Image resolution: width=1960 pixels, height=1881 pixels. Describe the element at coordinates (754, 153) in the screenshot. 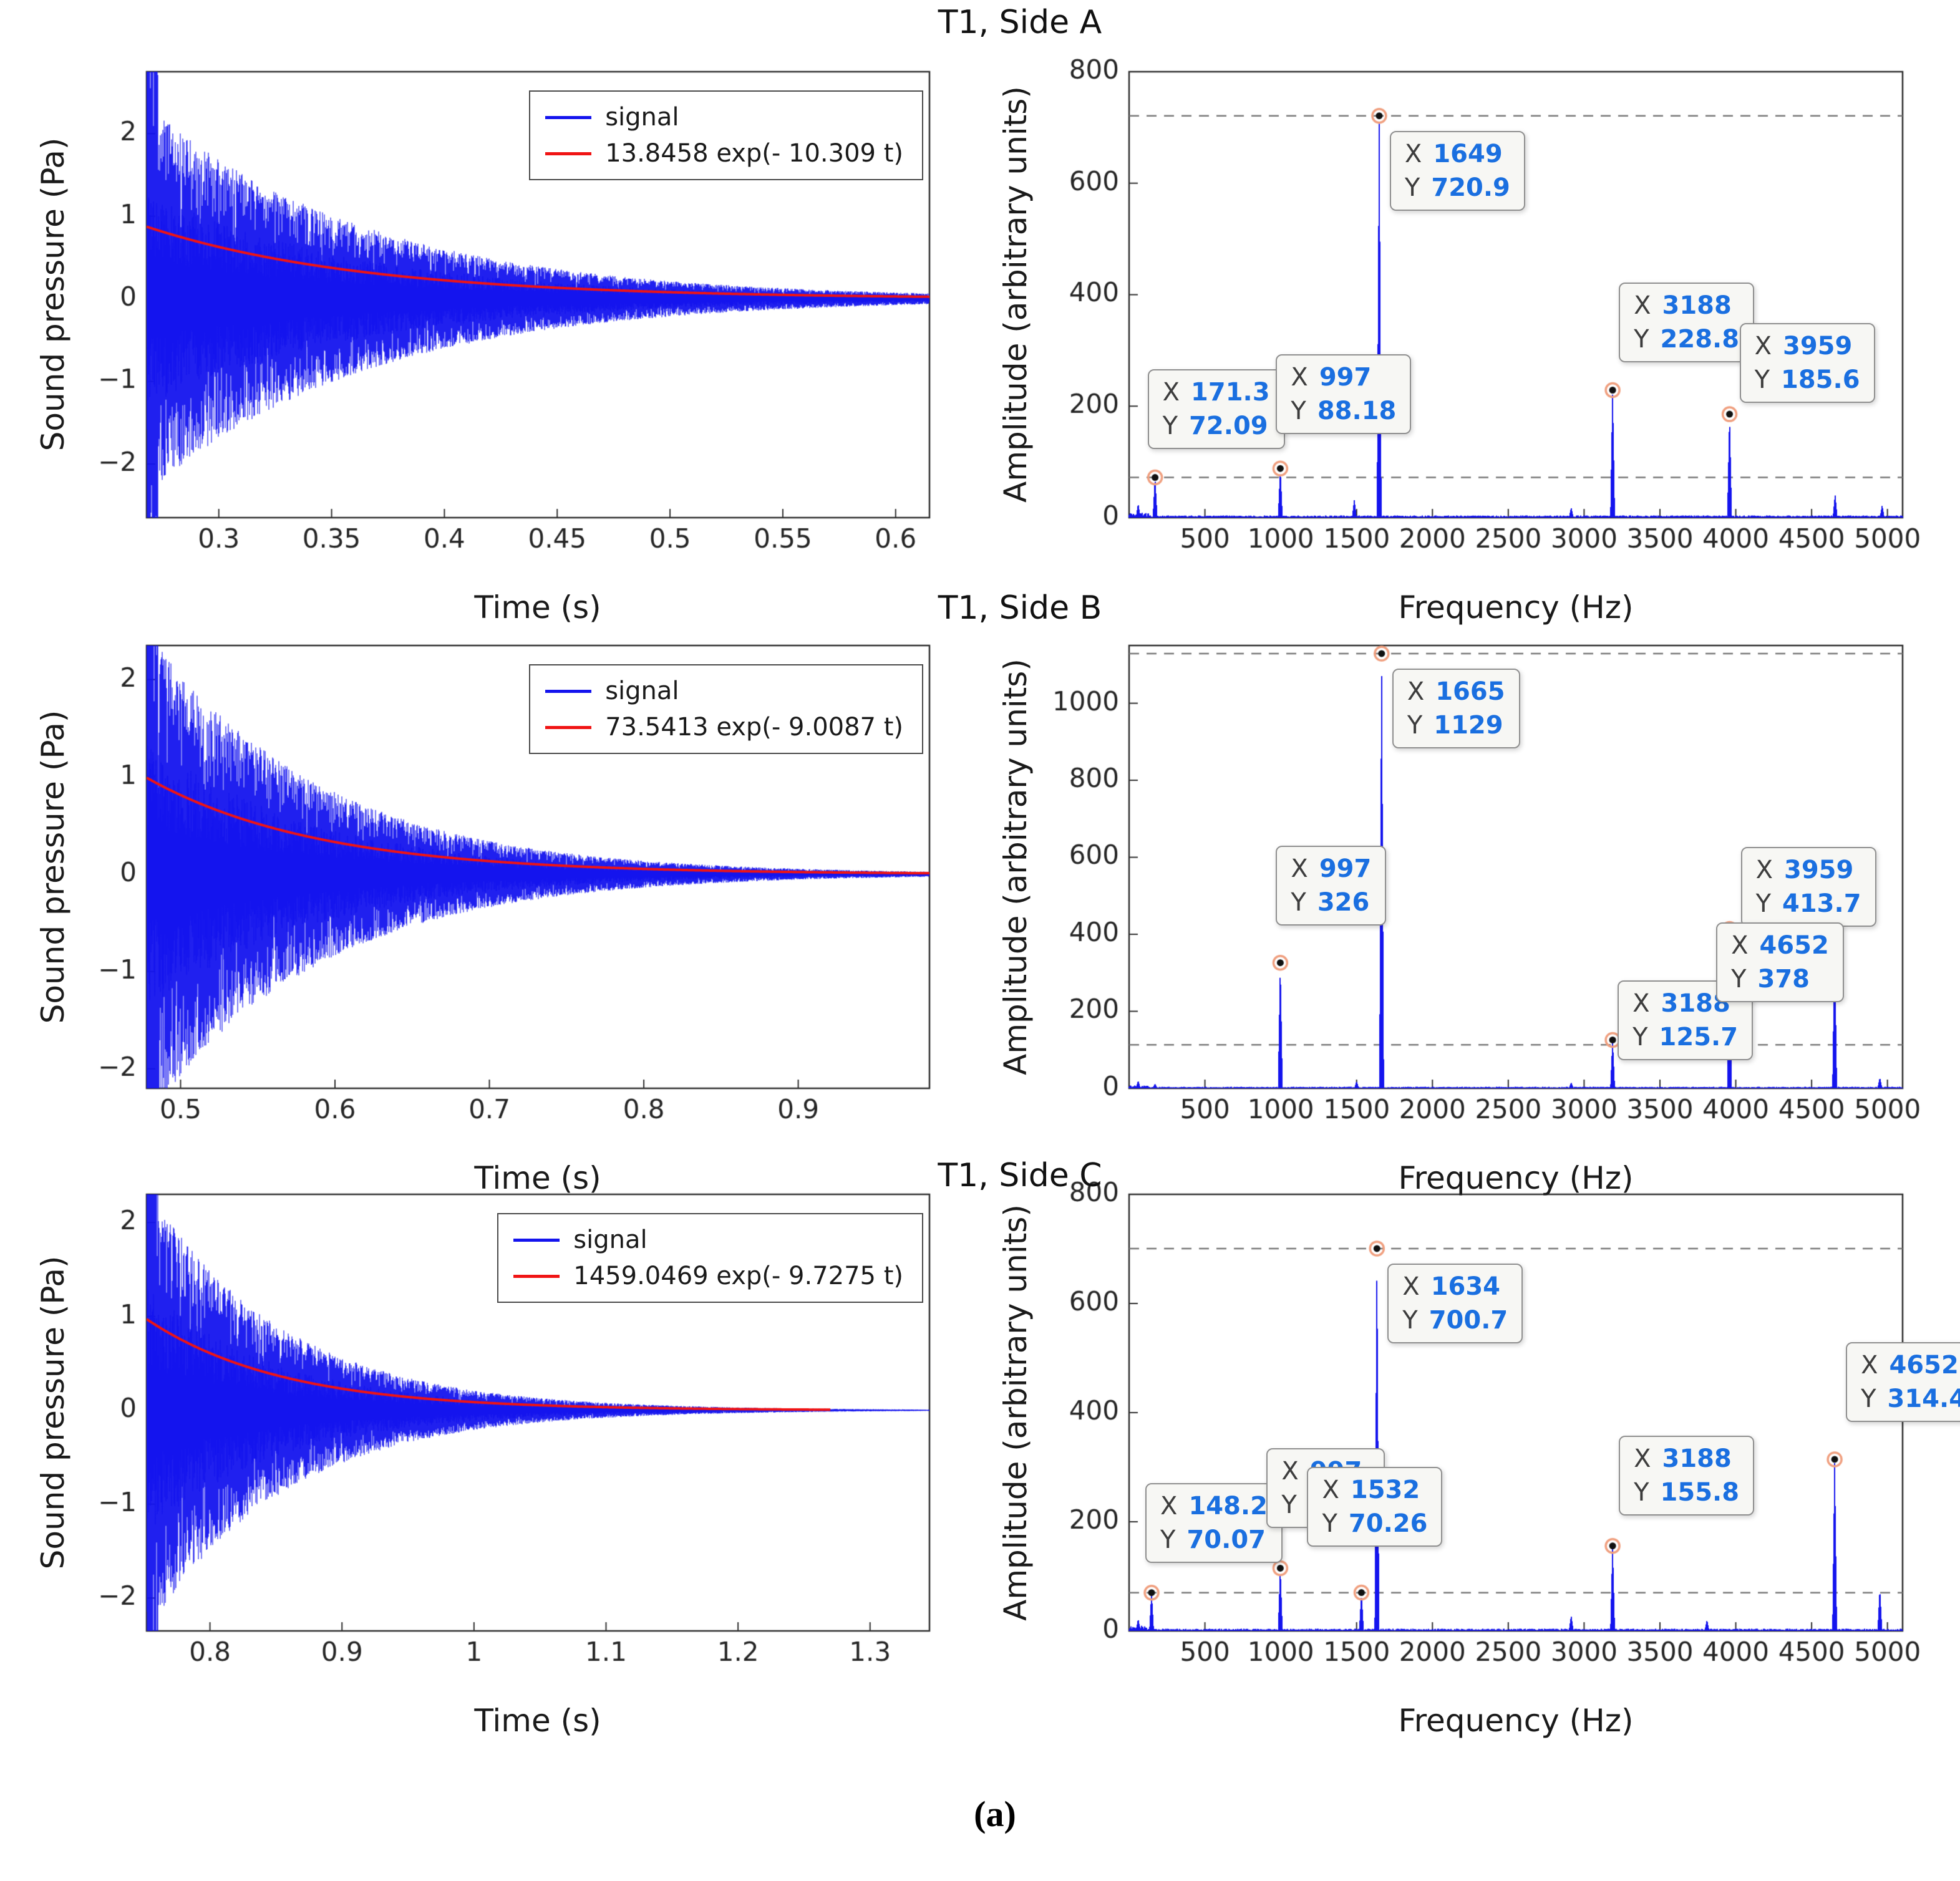

I see `legend-label-fit: 13.8458 exp(- 10.309 t)` at that location.